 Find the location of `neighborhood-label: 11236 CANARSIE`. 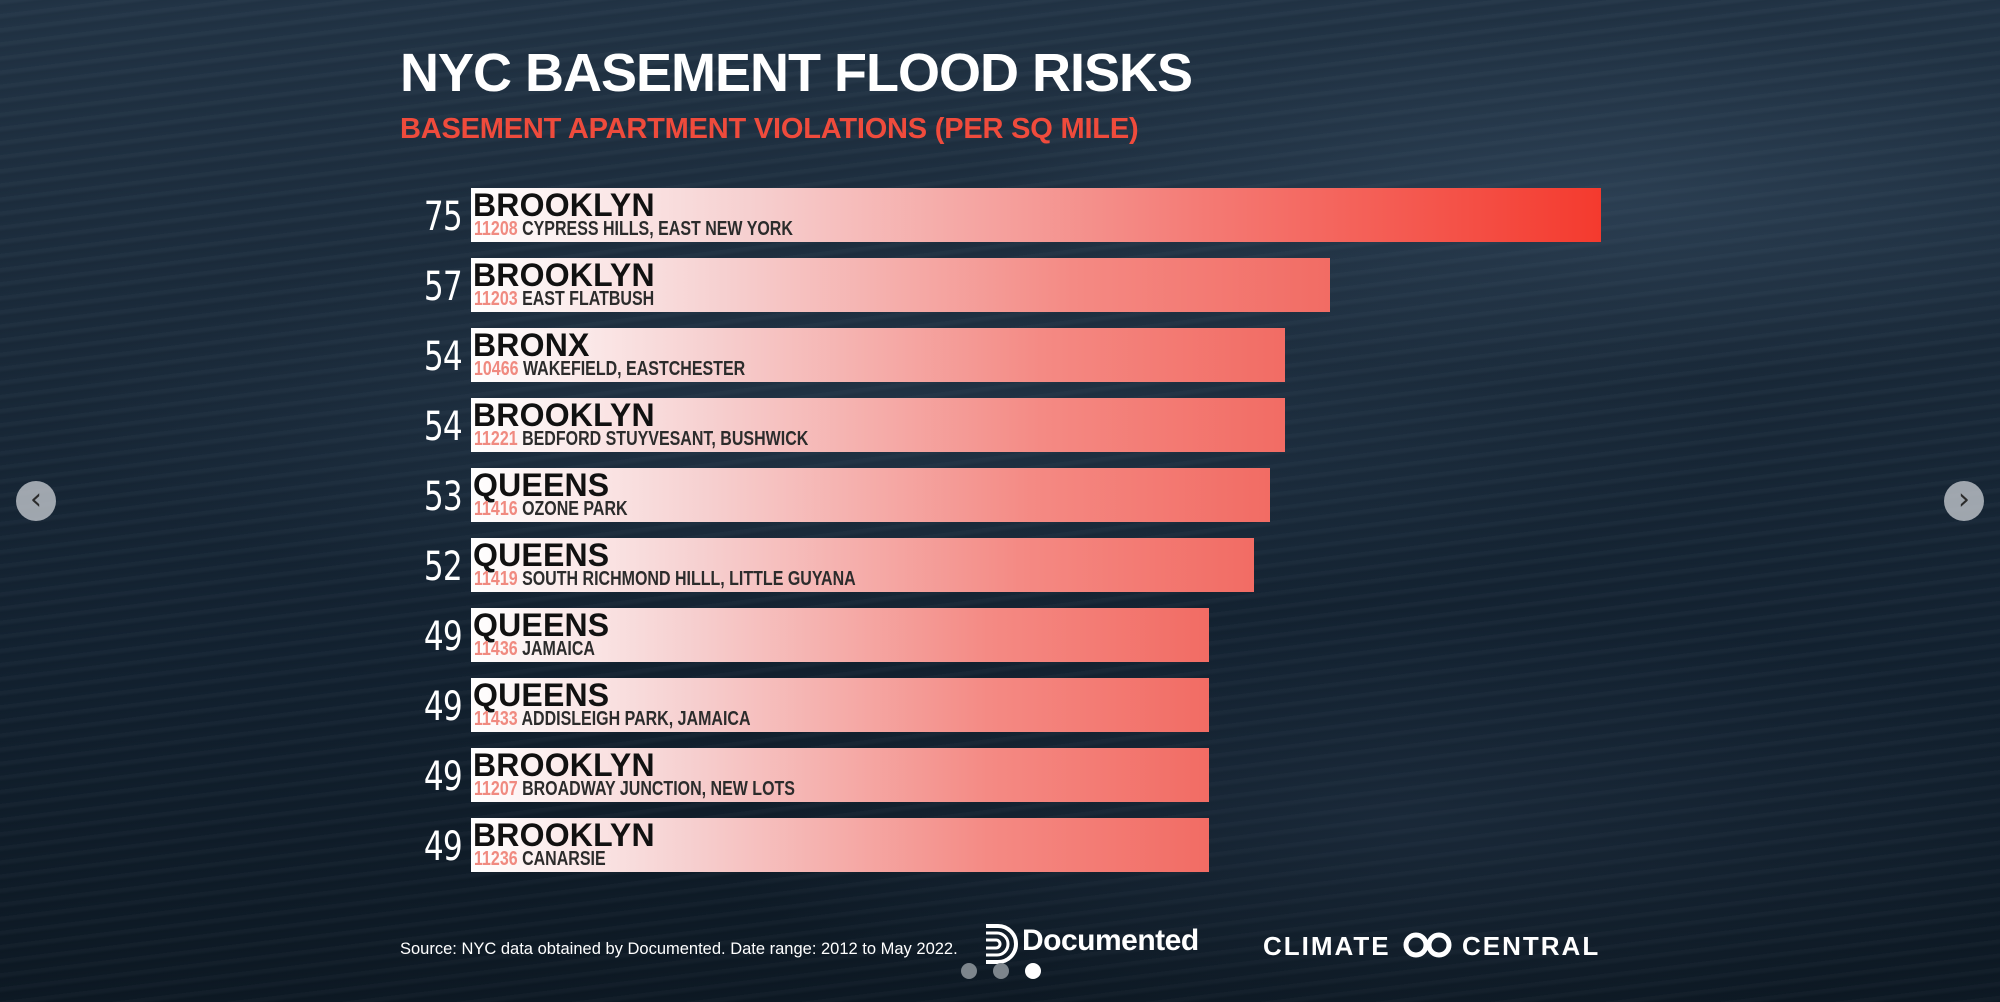

neighborhood-label: 11236 CANARSIE is located at coordinates (540, 859).